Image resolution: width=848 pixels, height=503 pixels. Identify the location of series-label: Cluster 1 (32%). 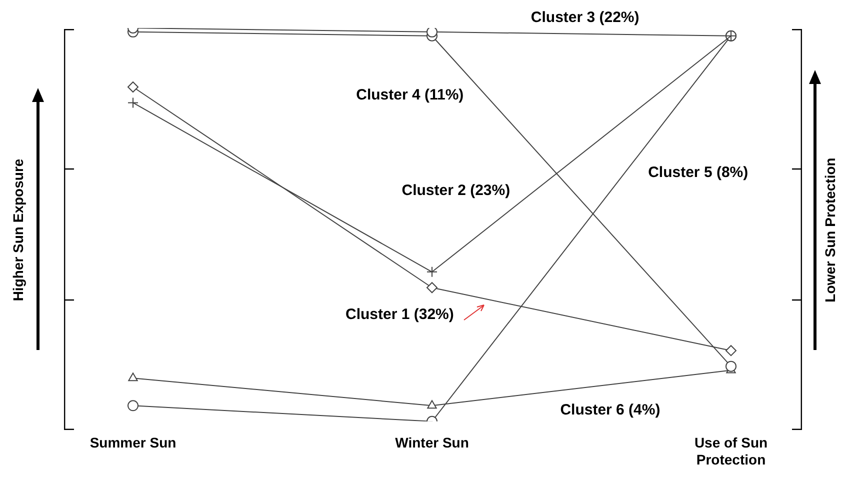
(400, 314).